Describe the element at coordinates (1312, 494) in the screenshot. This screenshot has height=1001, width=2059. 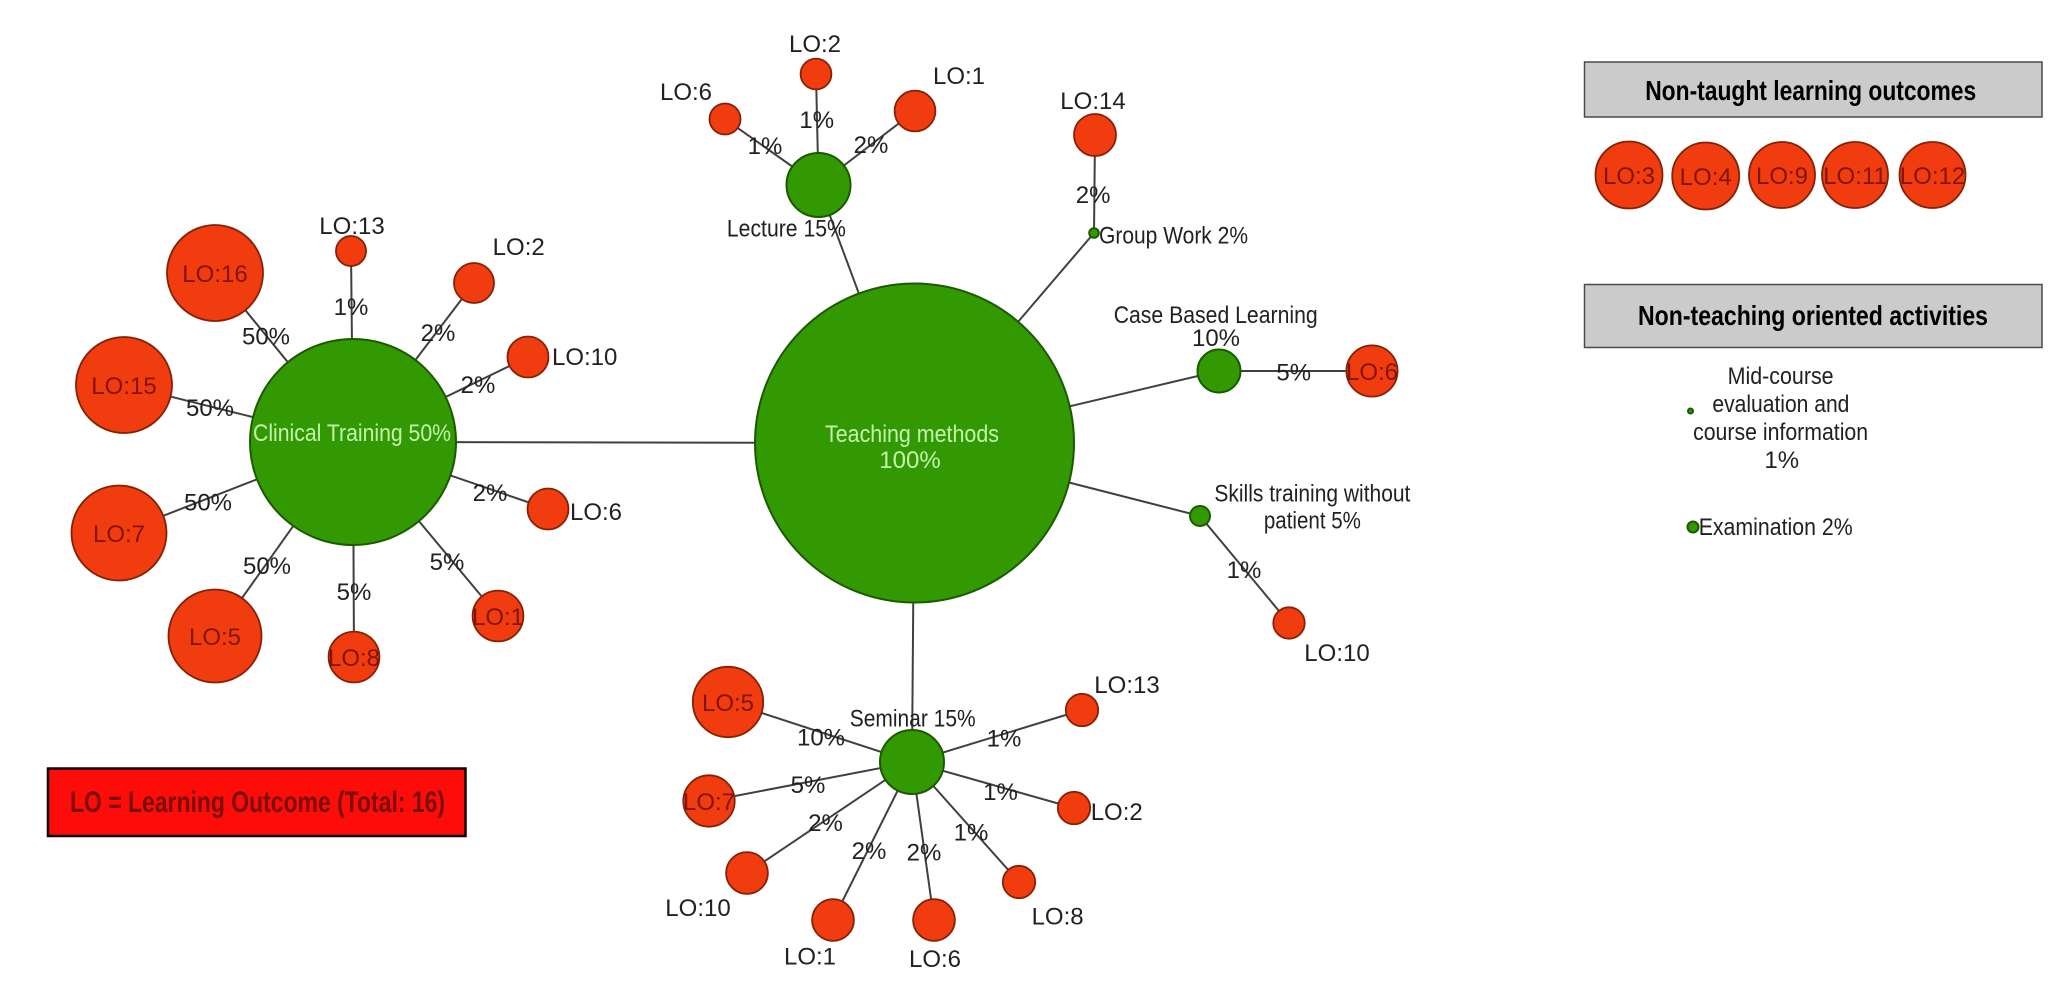
I see `svg-text: Skills training without` at that location.